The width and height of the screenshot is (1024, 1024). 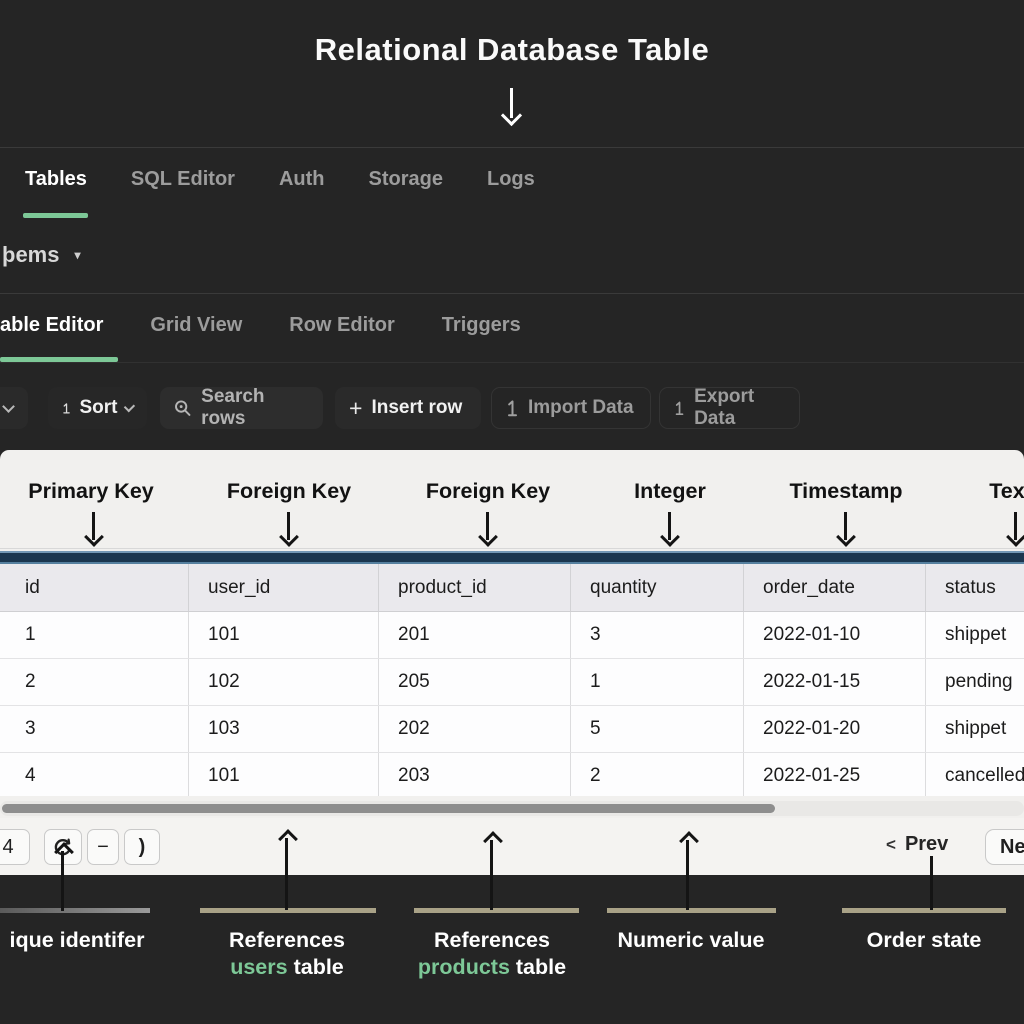 I want to click on cell: 203, so click(x=475, y=774).